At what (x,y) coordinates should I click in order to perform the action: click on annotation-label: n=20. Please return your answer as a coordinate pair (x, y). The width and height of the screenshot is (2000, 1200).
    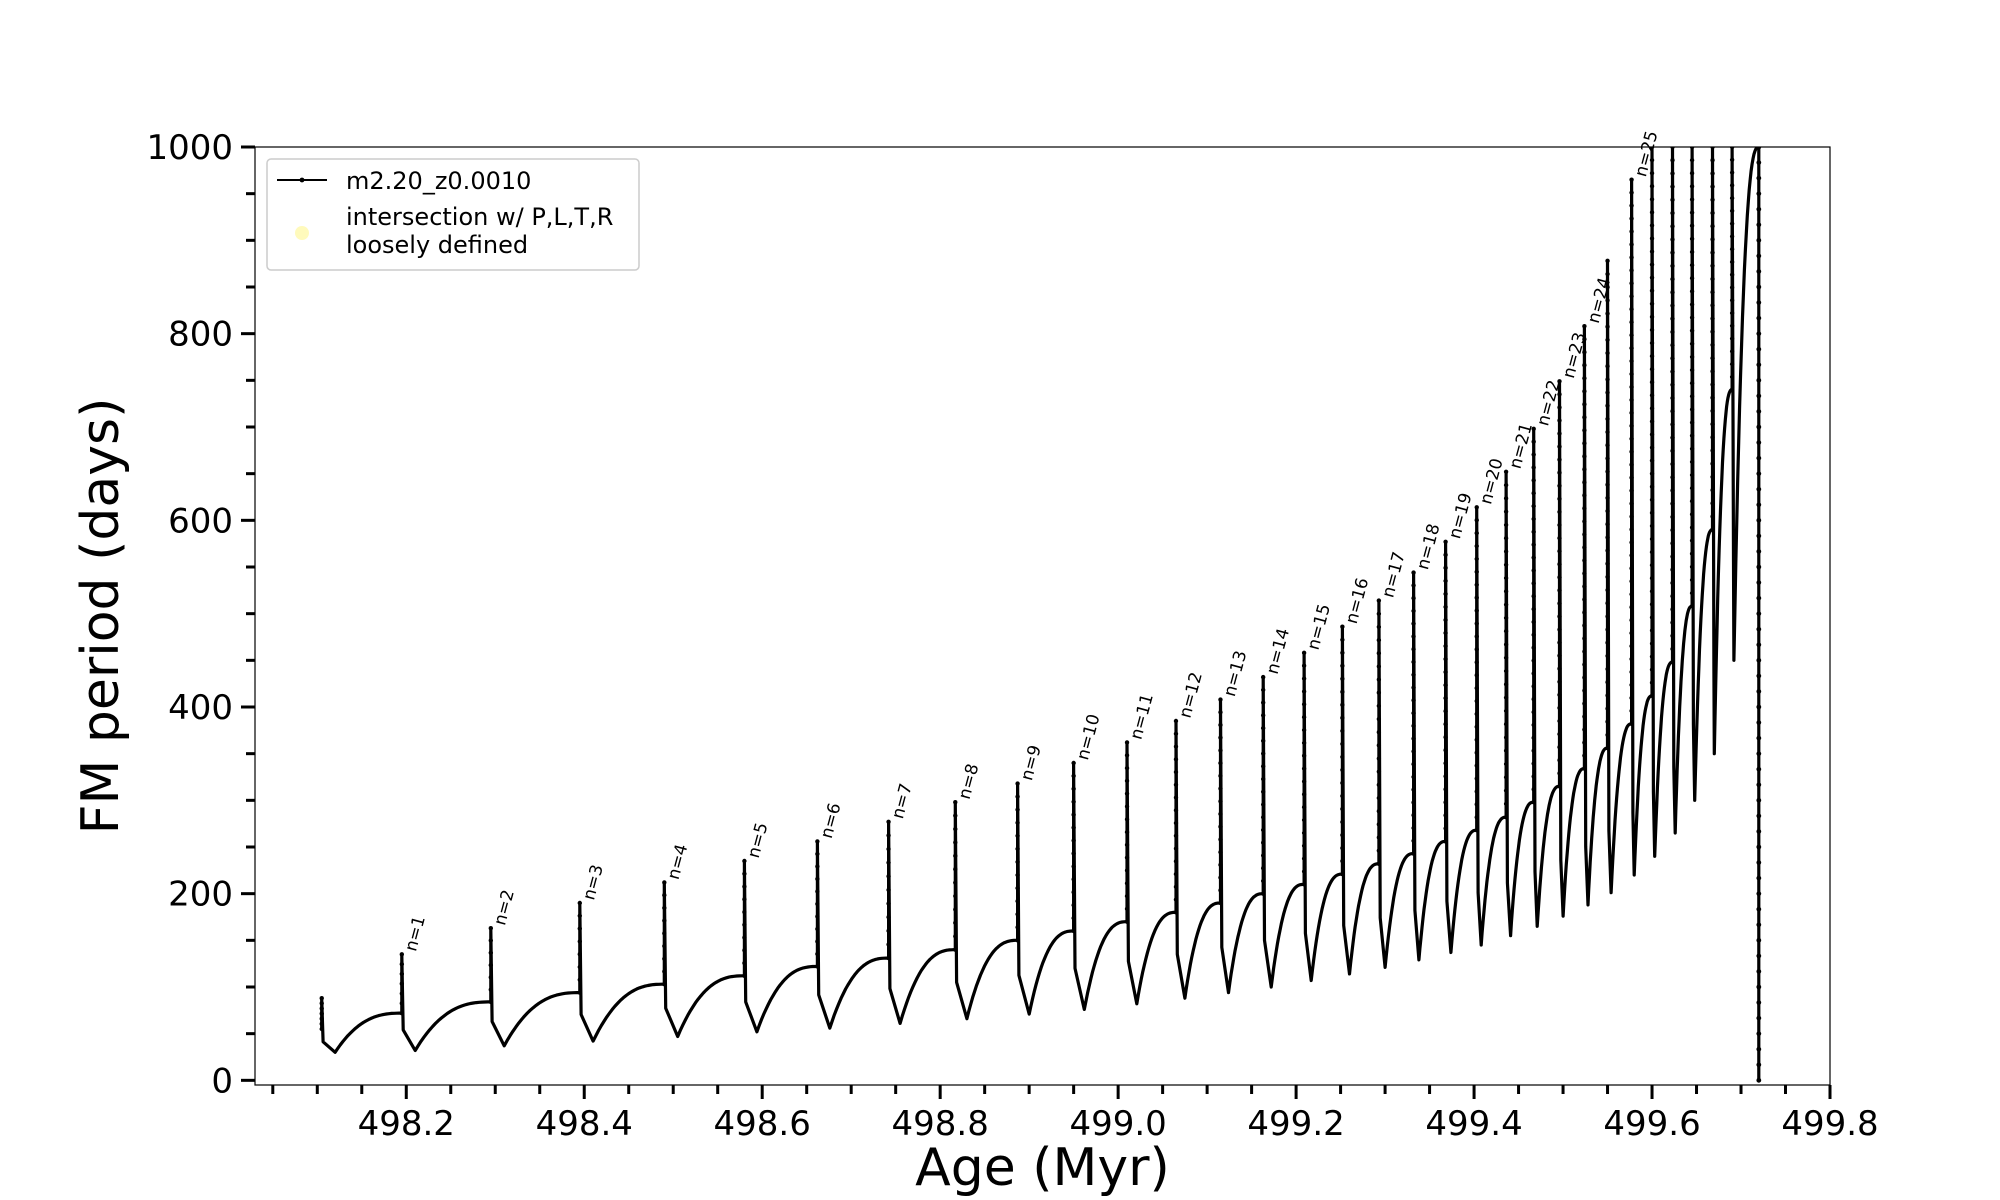
    Looking at the image, I should click on (1491, 481).